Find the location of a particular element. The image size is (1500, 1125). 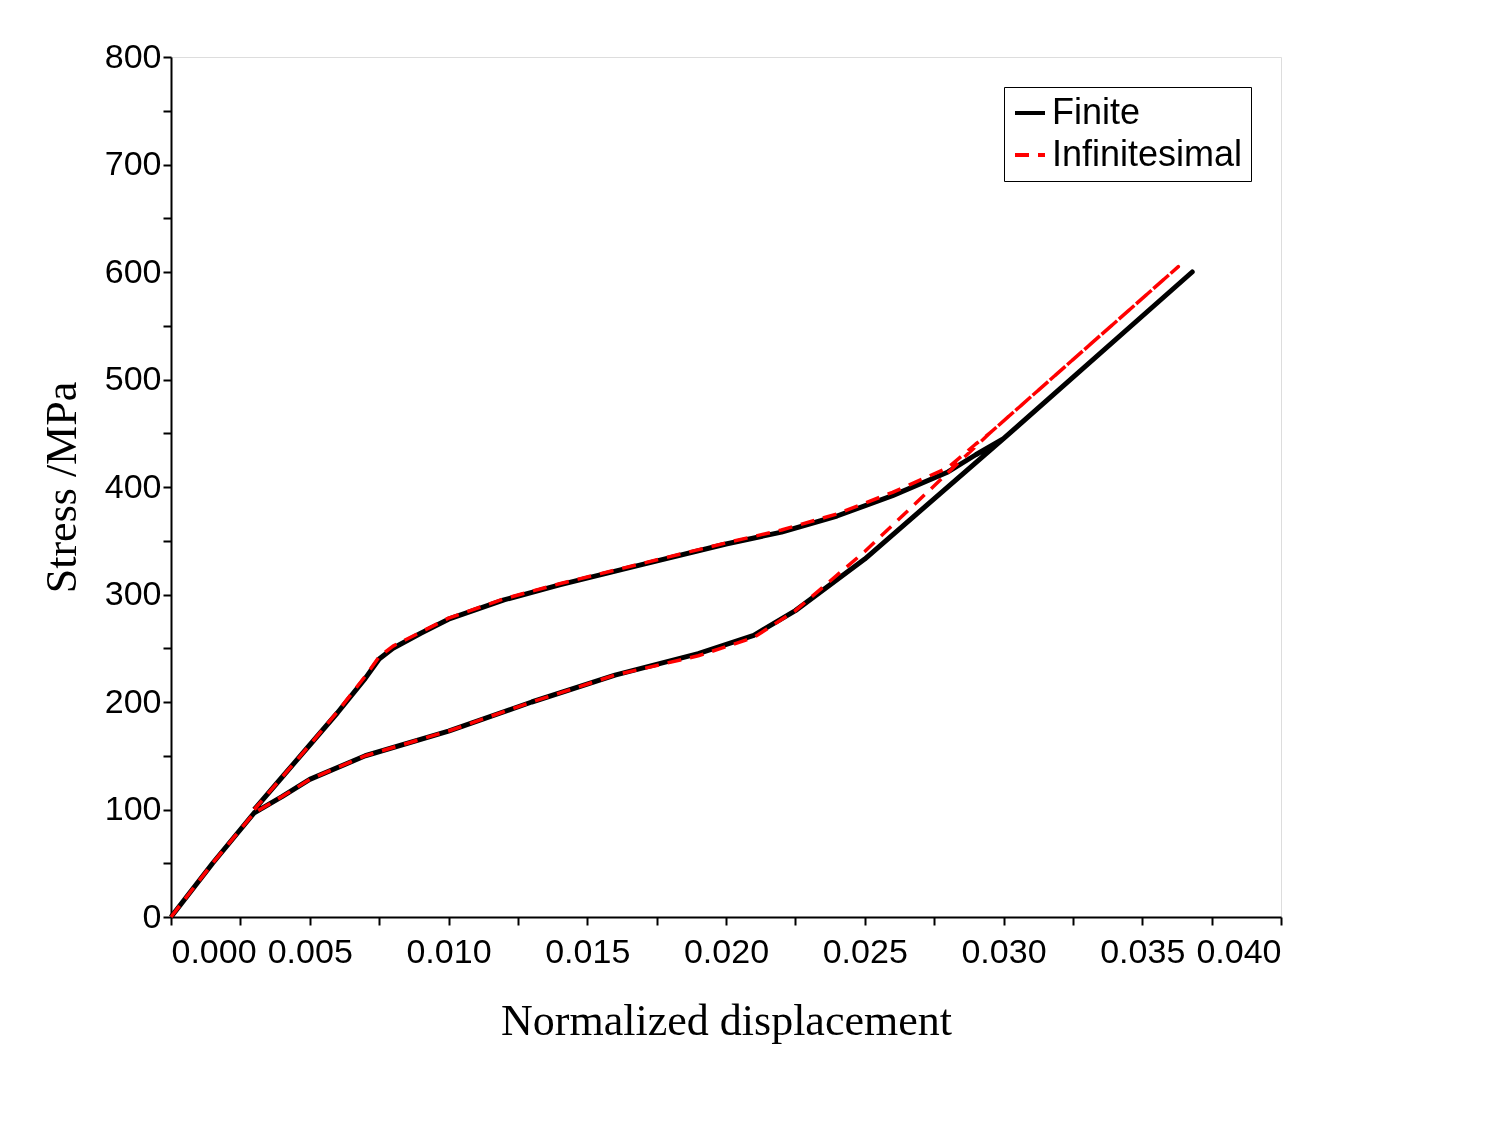

y-tick-label: 200 is located at coordinates (133, 700).